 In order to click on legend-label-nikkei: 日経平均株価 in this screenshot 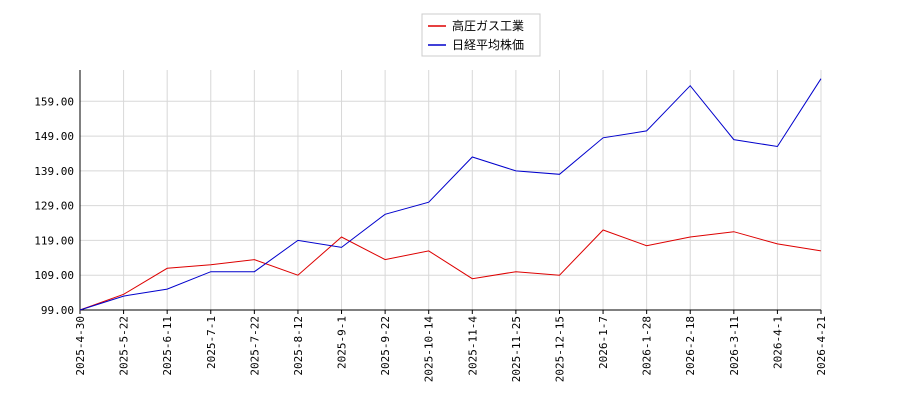, I will do `click(488, 44)`.